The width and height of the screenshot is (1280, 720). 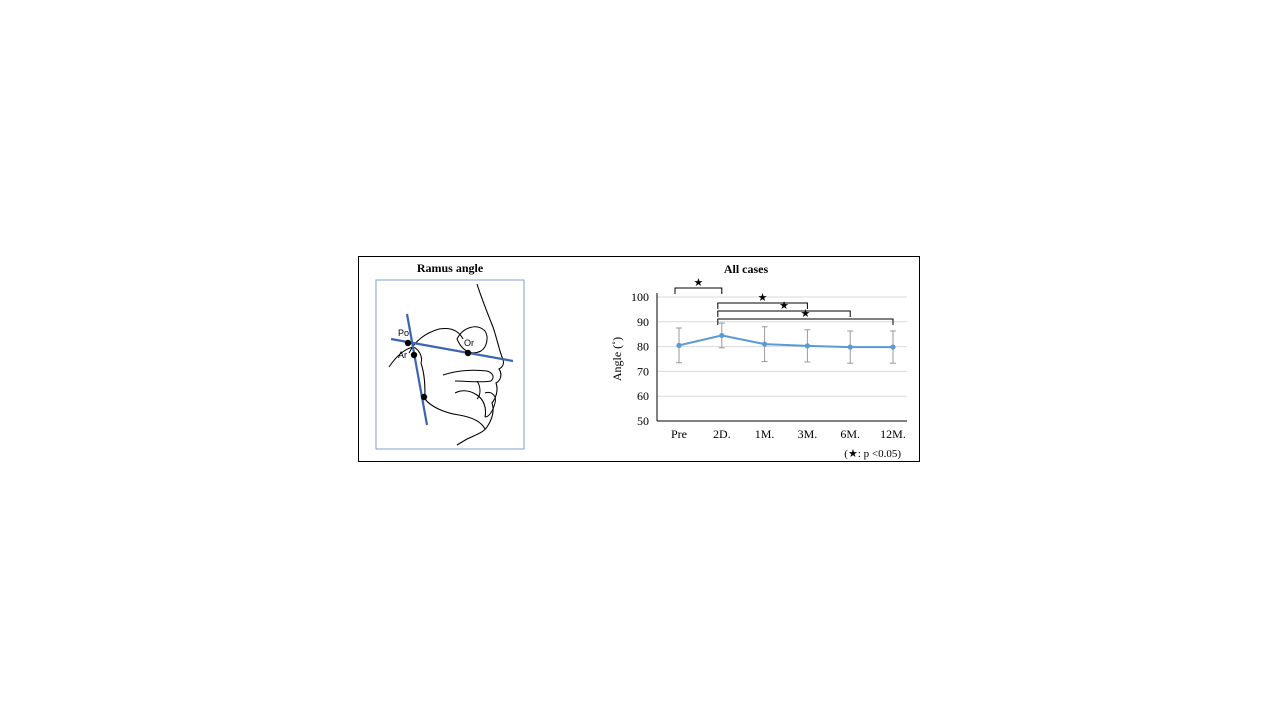 What do you see at coordinates (617, 359) in the screenshot?
I see `y-axis-label: Angle (˚)` at bounding box center [617, 359].